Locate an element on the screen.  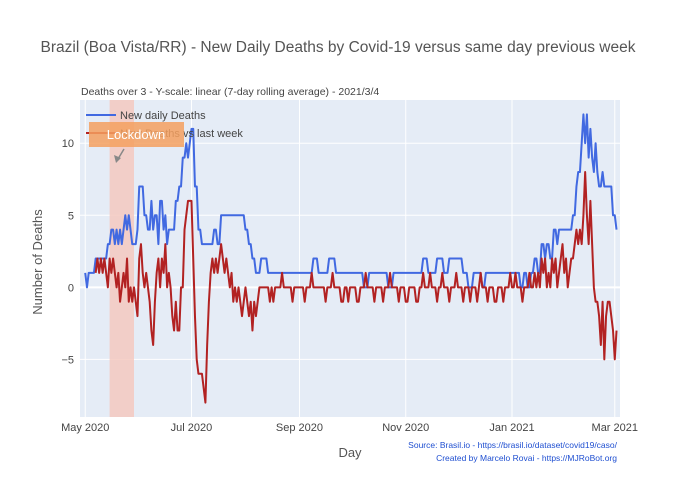
y-axis-label: Number of Deaths is located at coordinates (37, 262).